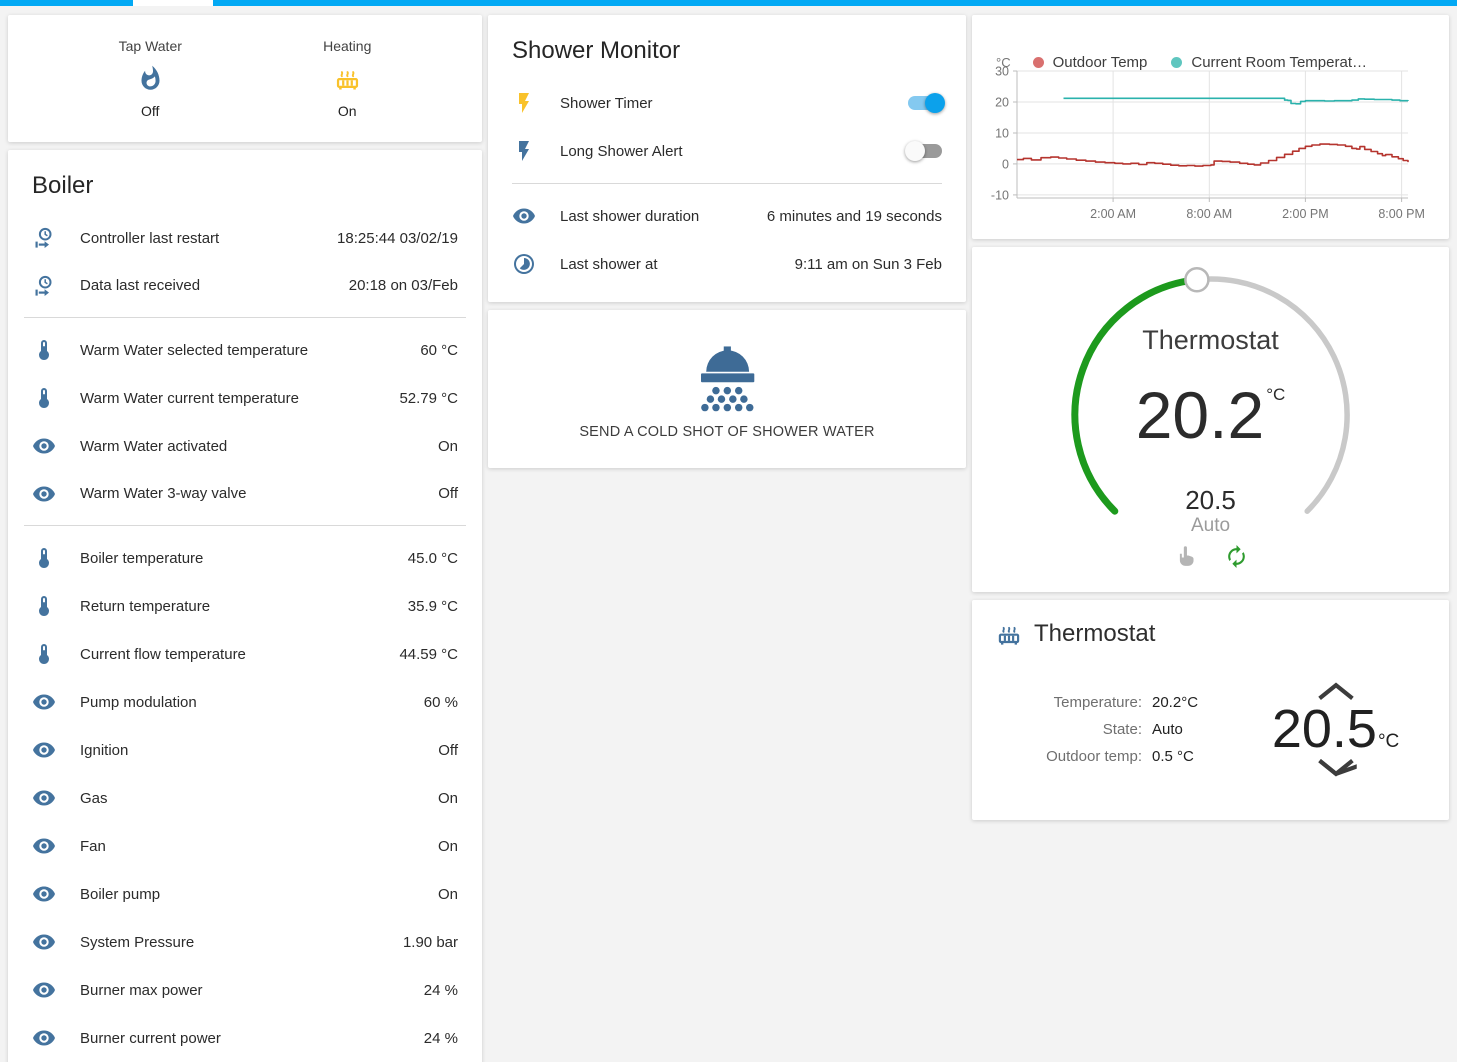 This screenshot has height=1062, width=1457. What do you see at coordinates (1097, 702) in the screenshot?
I see `info-label: Temperature:` at bounding box center [1097, 702].